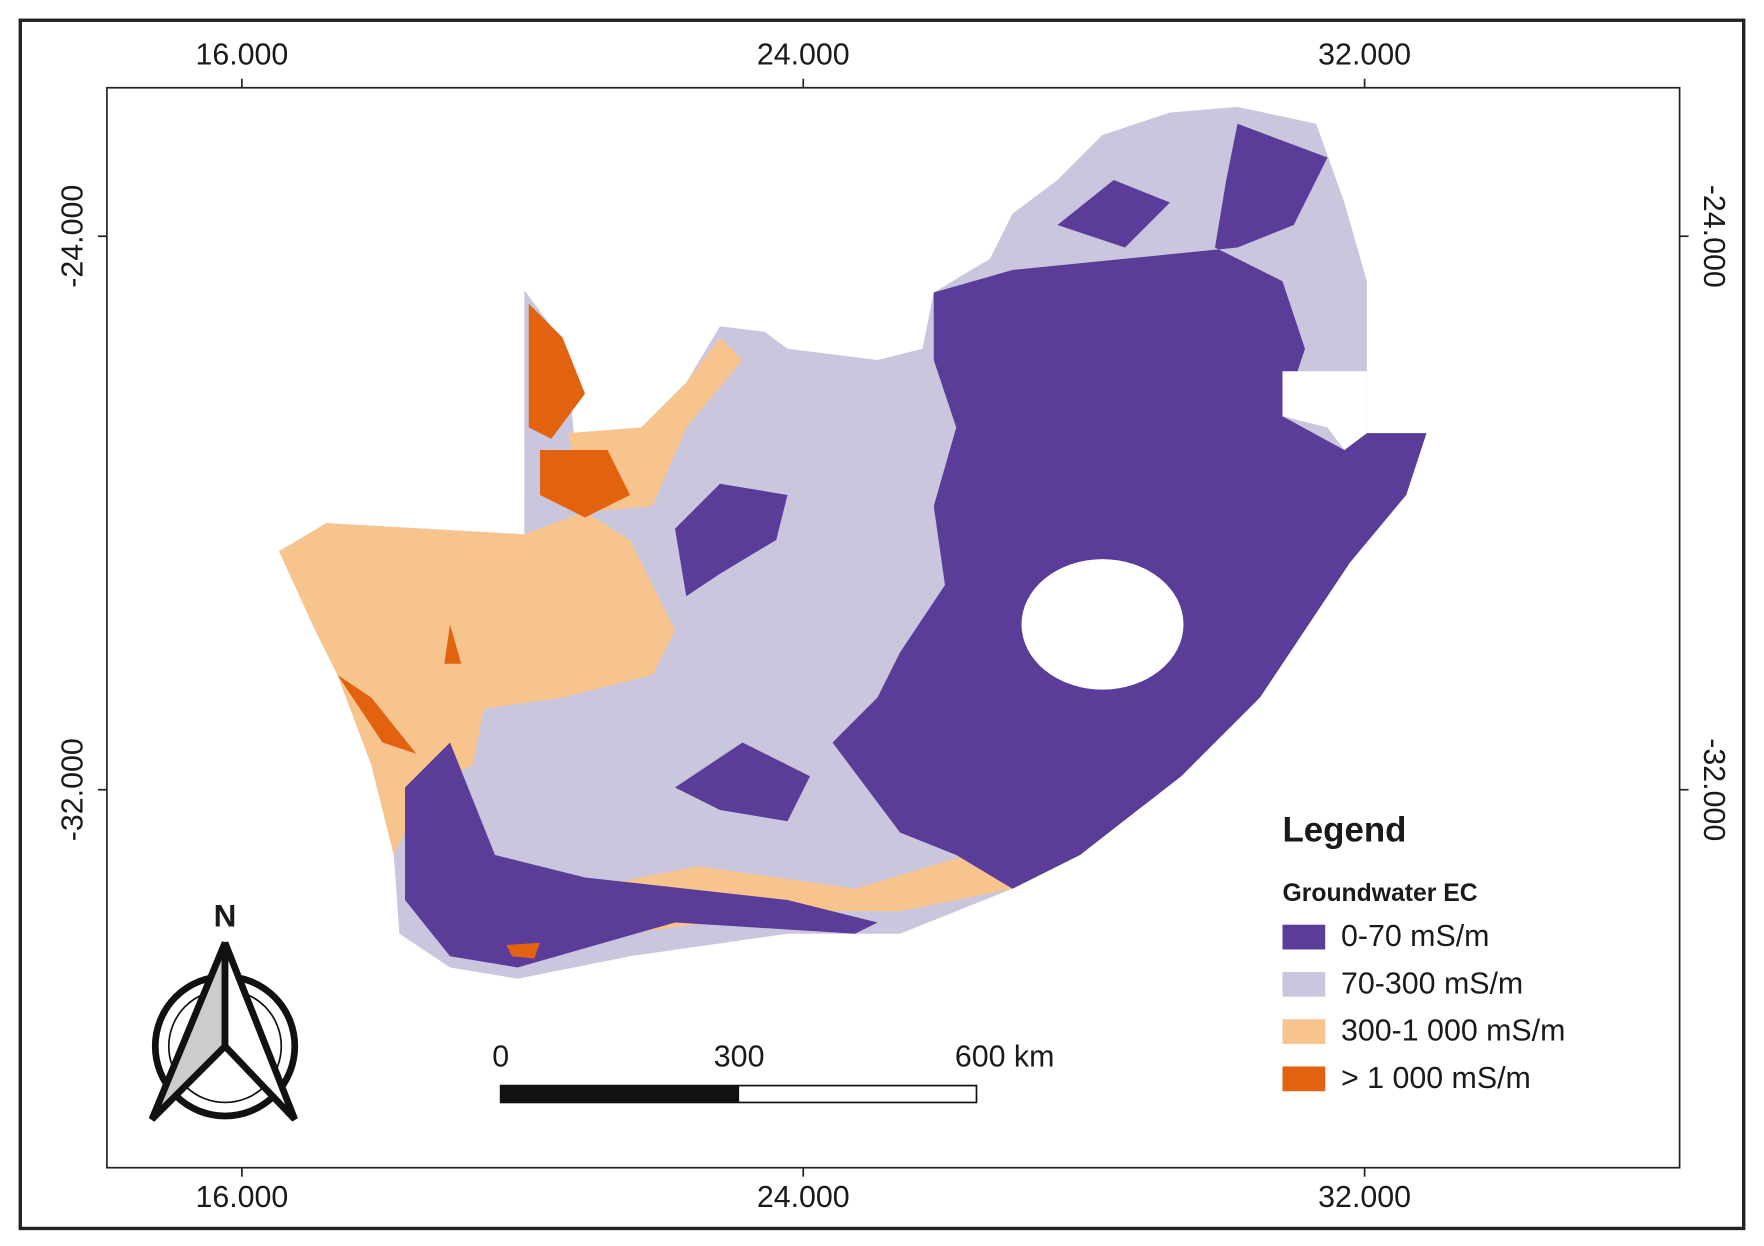  I want to click on scale-label: 300, so click(739, 1057).